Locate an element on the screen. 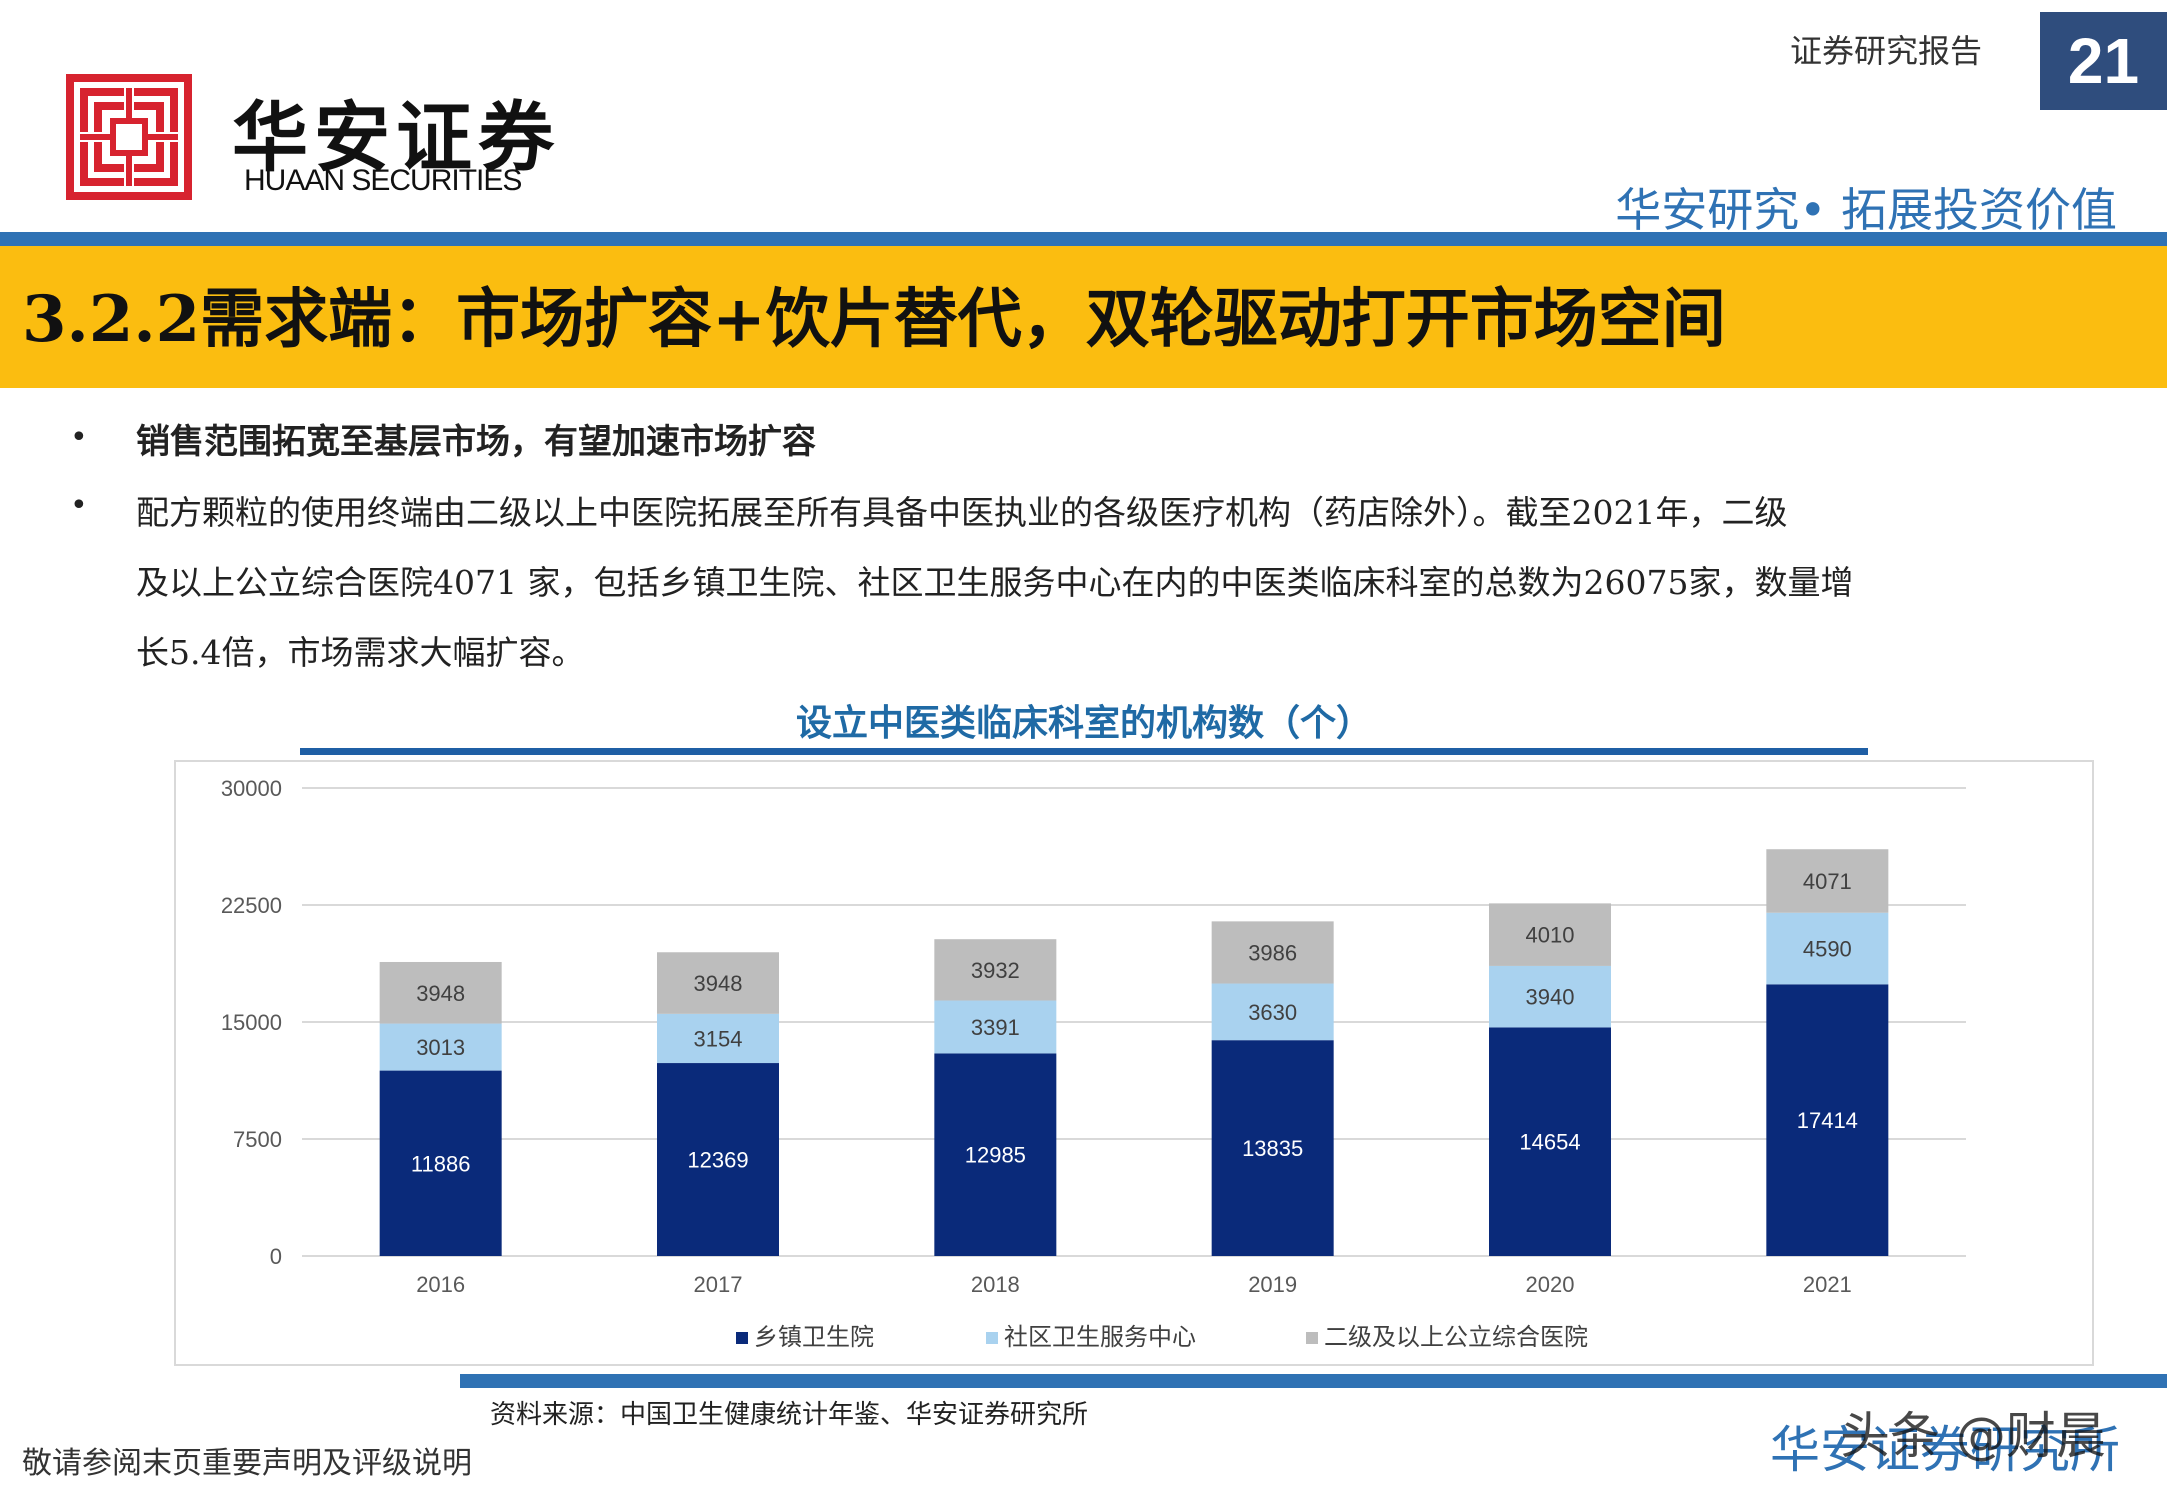 This screenshot has height=1500, width=2167. footer-brand: 华安证券研究所 is located at coordinates (1945, 1450).